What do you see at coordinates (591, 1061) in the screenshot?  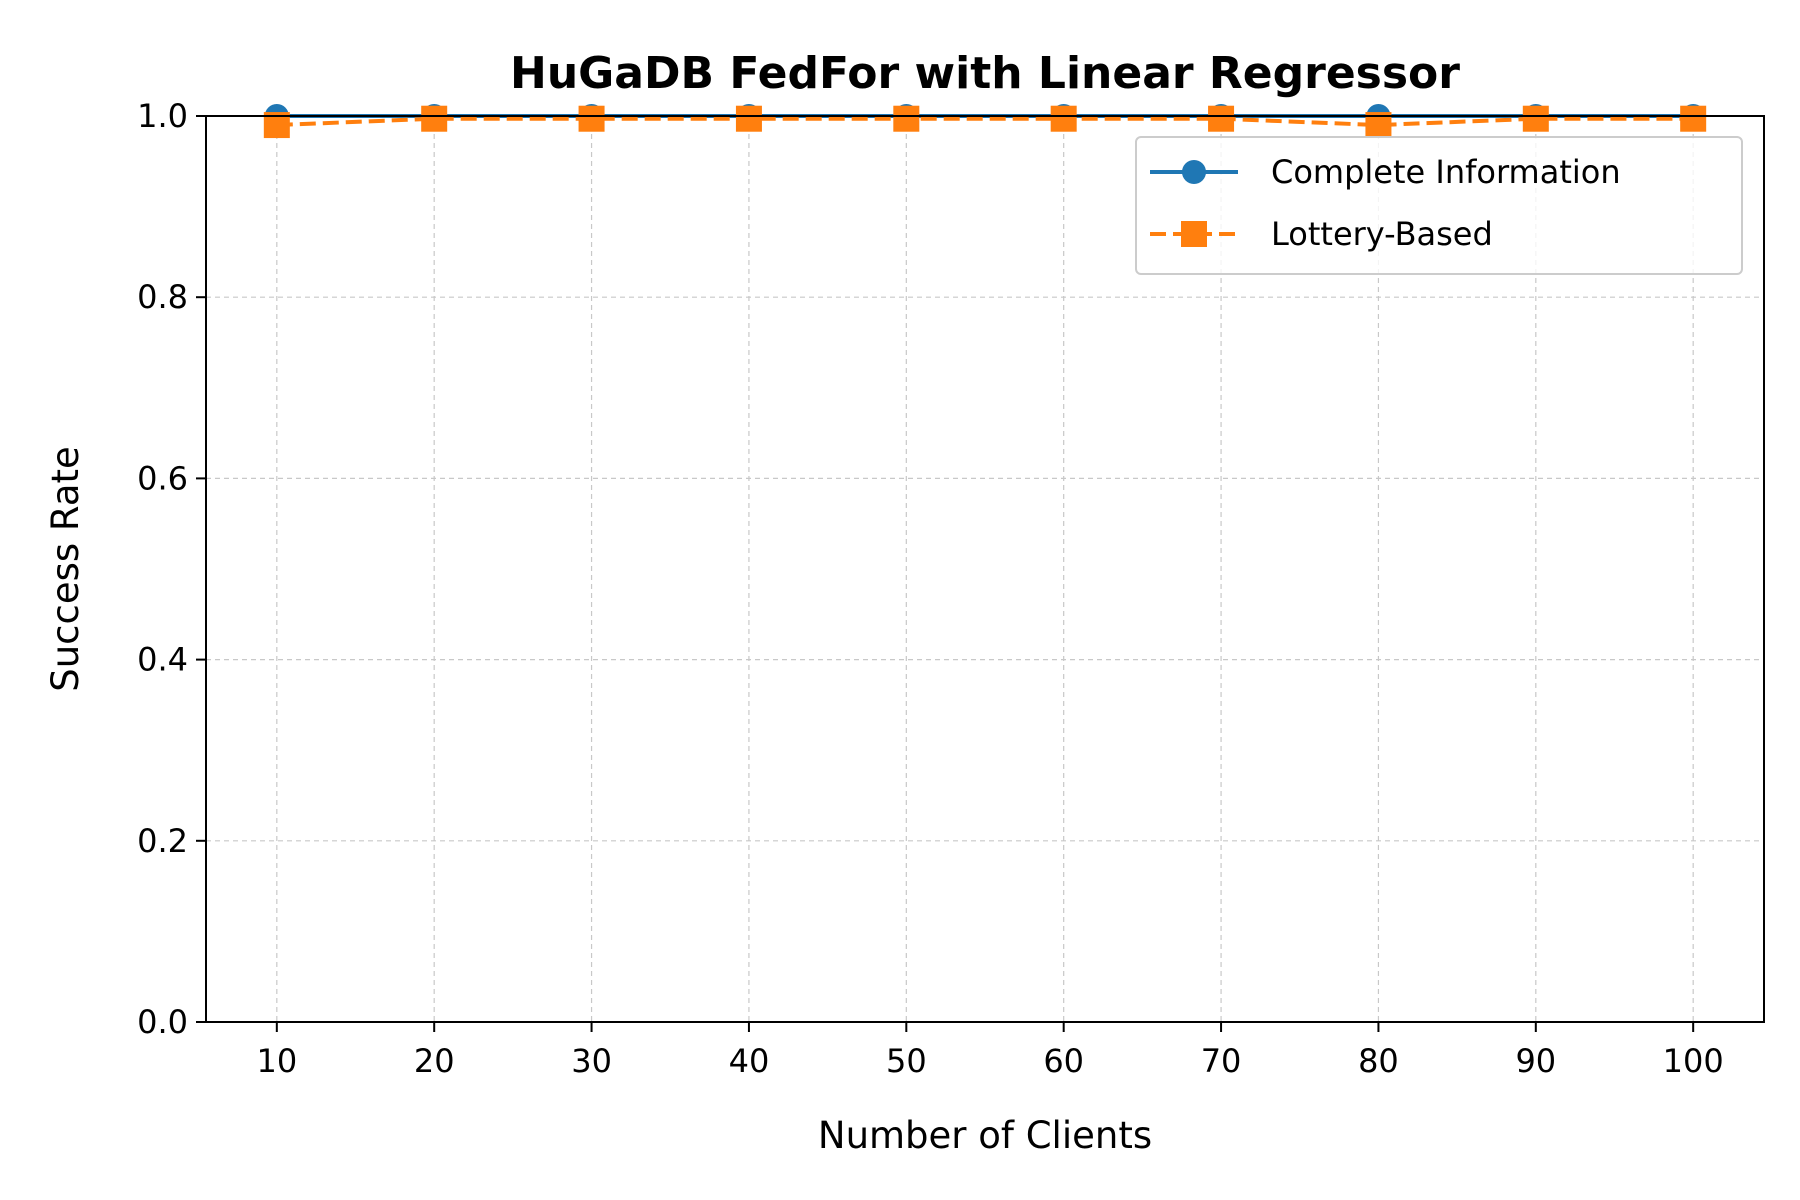 I see `x-tick-label: 30` at bounding box center [591, 1061].